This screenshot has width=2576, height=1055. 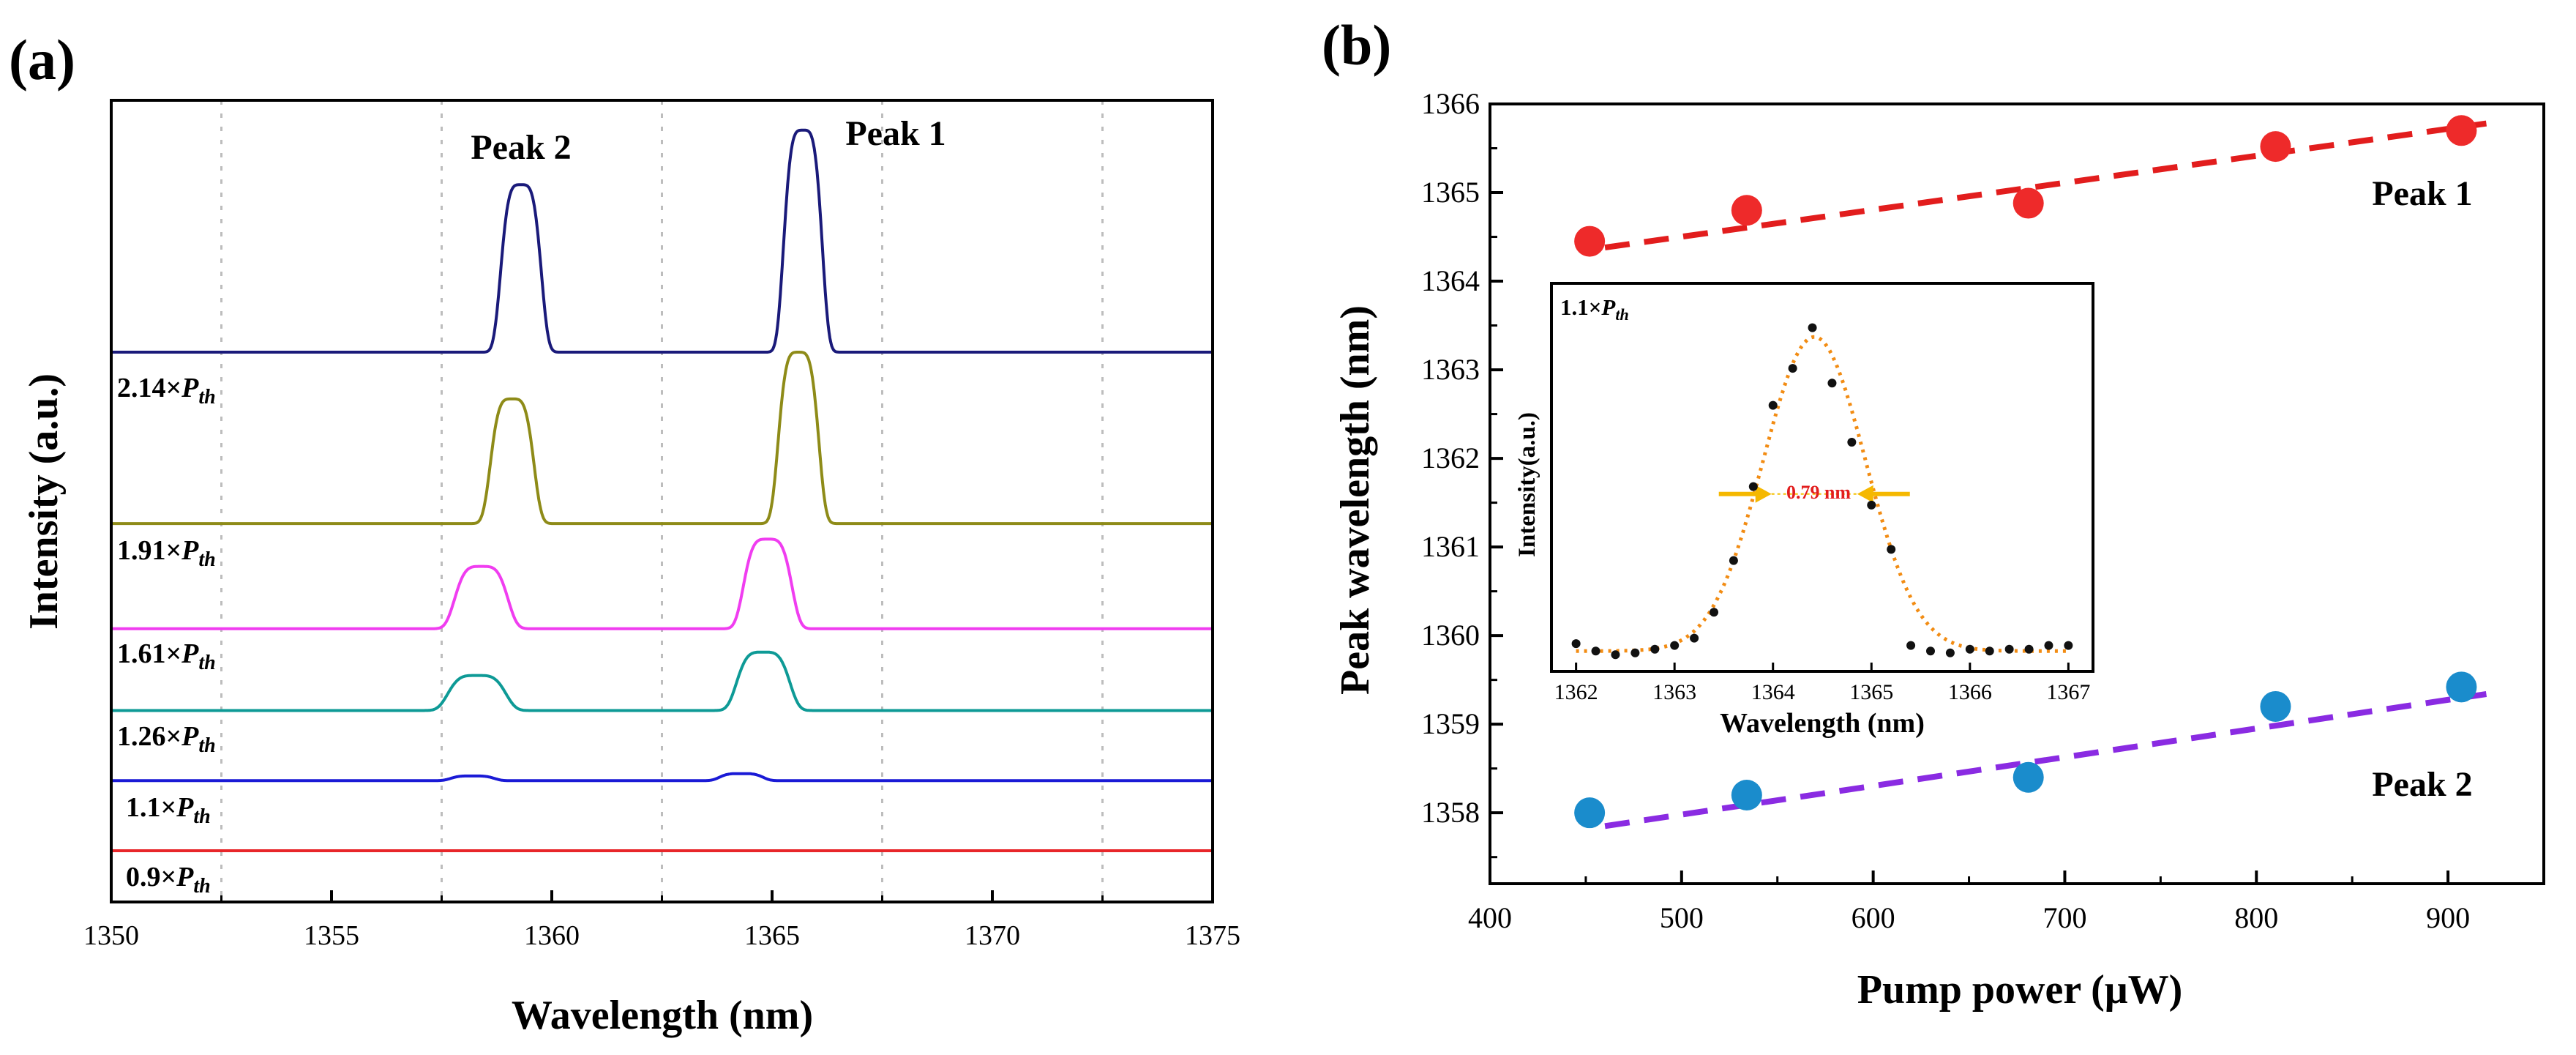 I want to click on inset-ylabel: Intensity(a.u.), so click(x=1527, y=484).